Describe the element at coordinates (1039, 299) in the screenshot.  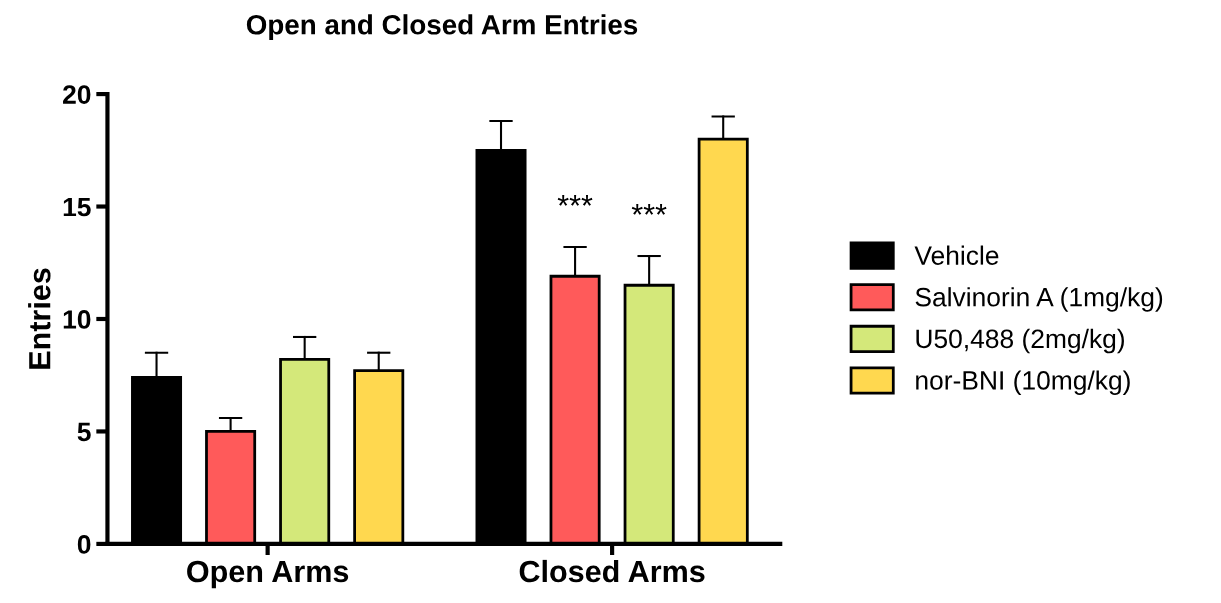
I see `legend-label: Salvinorin A (1mg/kg)` at that location.